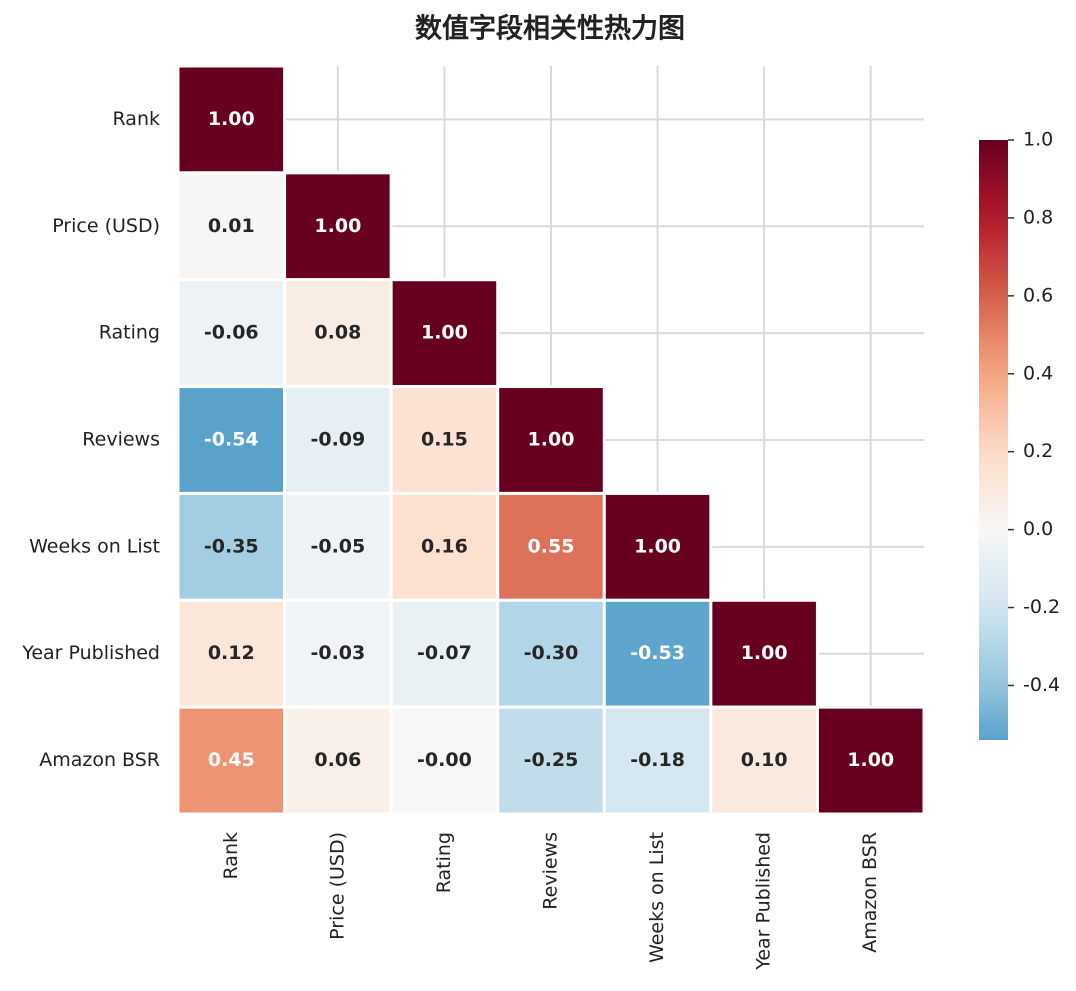 The height and width of the screenshot is (991, 1076). I want to click on cell-label: 0.12, so click(231, 653).